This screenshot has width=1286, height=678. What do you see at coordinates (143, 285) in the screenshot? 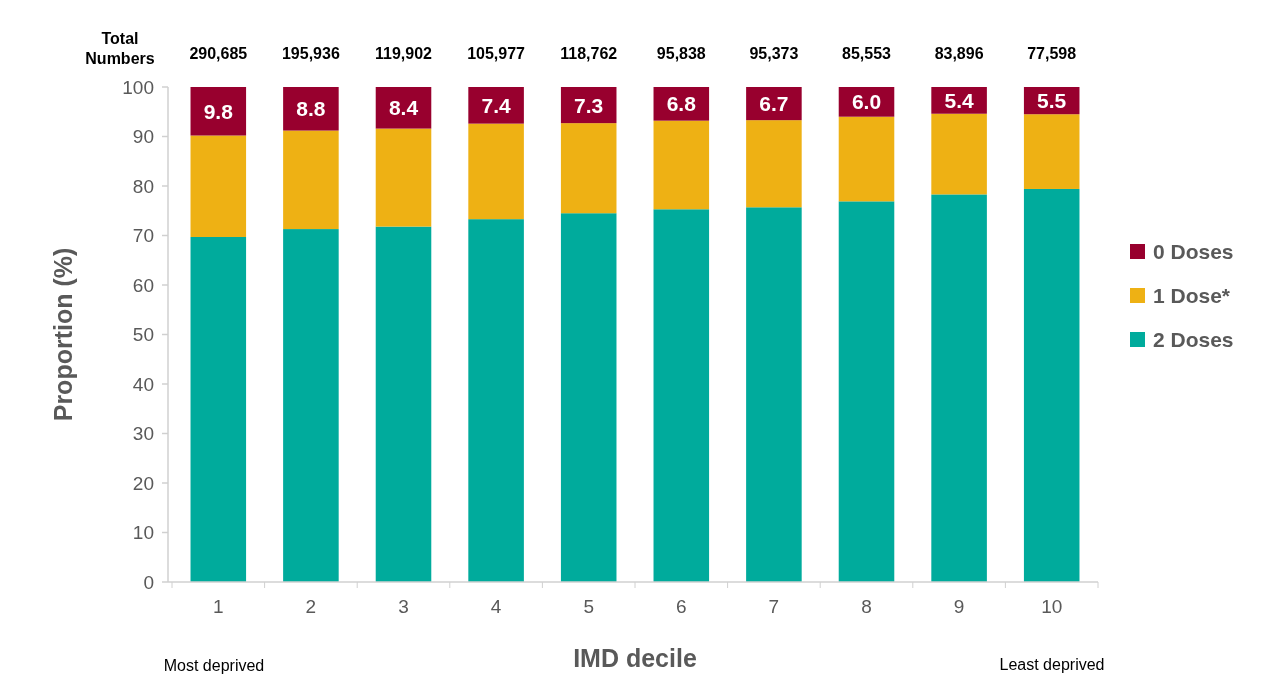
I see `y-tick-label: 60` at bounding box center [143, 285].